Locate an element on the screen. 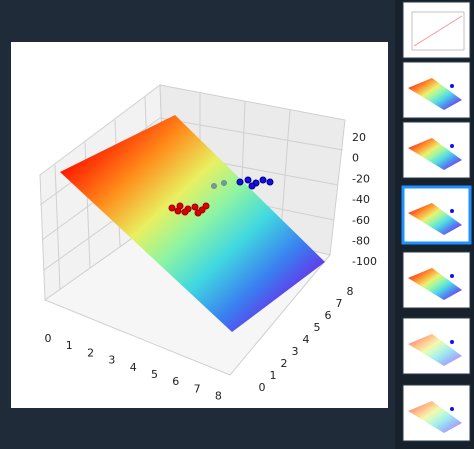 The width and height of the screenshot is (474, 449). y-tick-label: 8 is located at coordinates (350, 291).